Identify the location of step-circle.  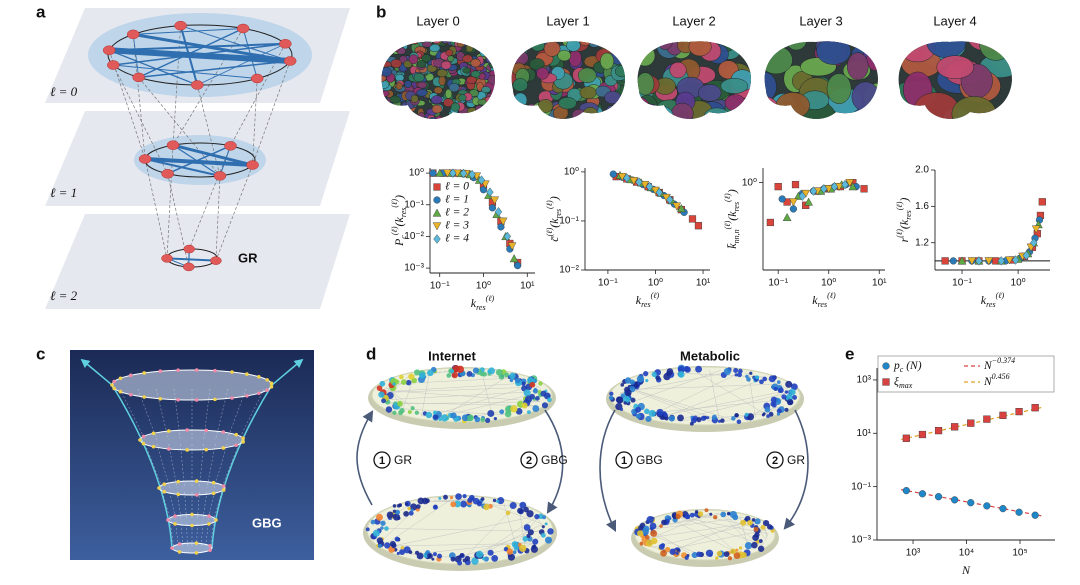
(624, 460).